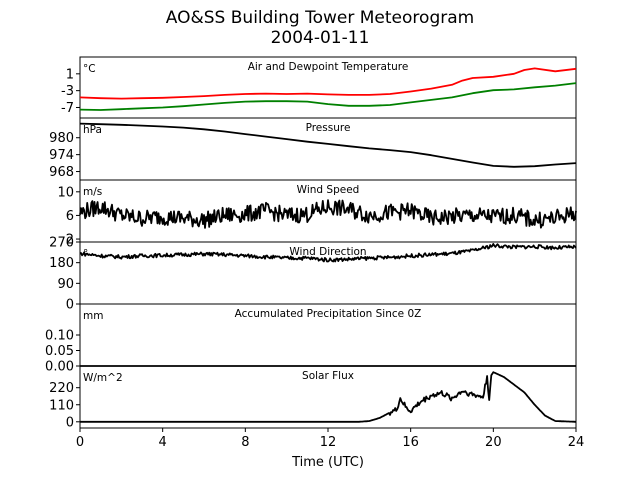  Describe the element at coordinates (70, 216) in the screenshot. I see `ytick-label-2-1: 6` at that location.